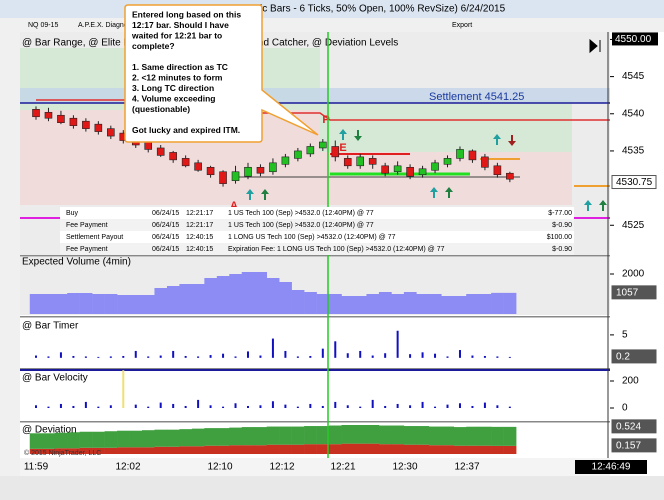 The image size is (664, 500). Describe the element at coordinates (43, 25) in the screenshot. I see `instrument-selector: NQ 09-15` at that location.